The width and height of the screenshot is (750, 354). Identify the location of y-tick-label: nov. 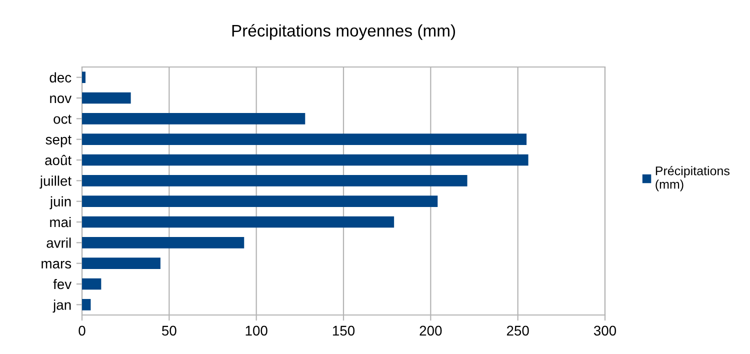
(61, 100).